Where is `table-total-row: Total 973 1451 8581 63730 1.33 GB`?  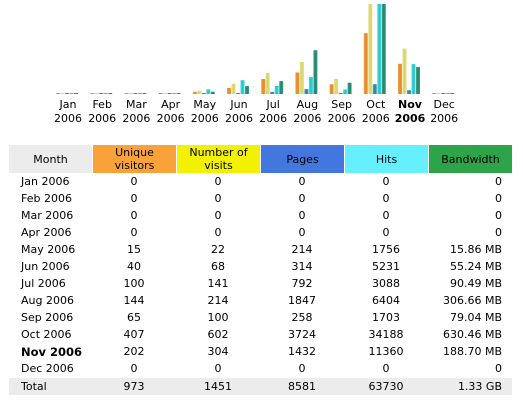 table-total-row: Total 973 1451 8581 63730 1.33 GB is located at coordinates (260, 386).